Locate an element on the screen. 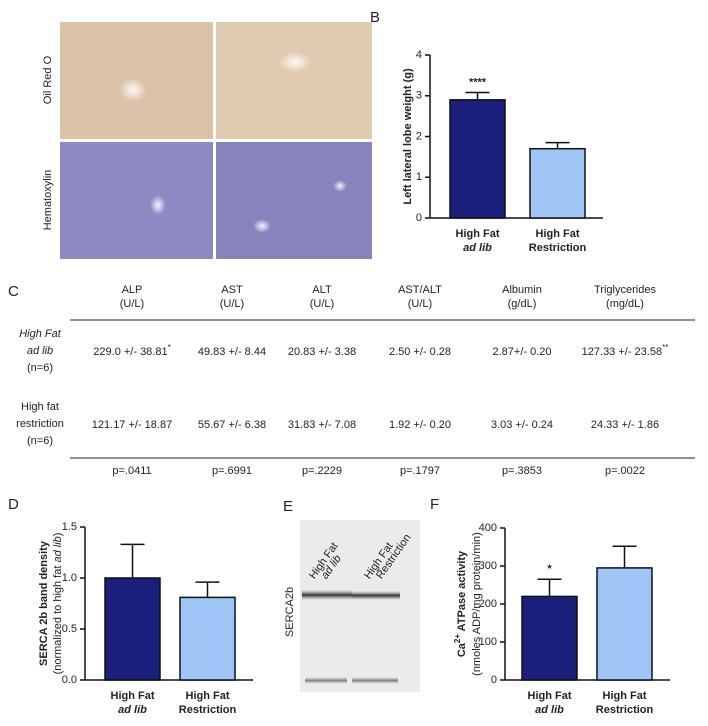 This screenshot has width=708, height=726. row-label: ad lib is located at coordinates (40, 351).